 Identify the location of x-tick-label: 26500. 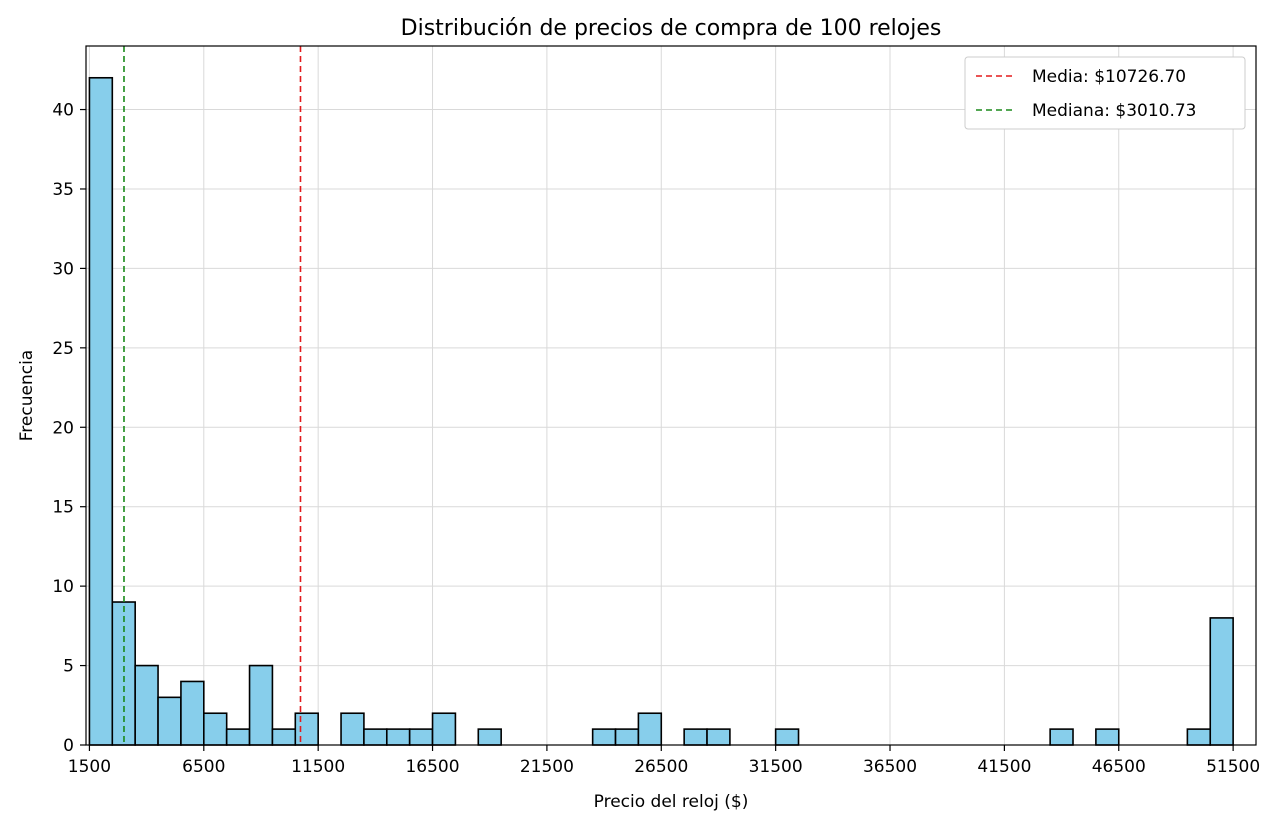
(661, 767).